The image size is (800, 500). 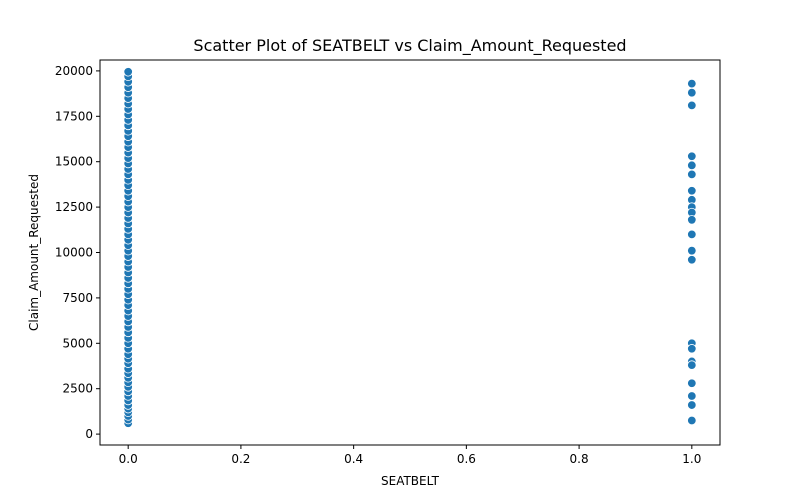 I want to click on x-axis-label: SEATBELT, so click(x=410, y=481).